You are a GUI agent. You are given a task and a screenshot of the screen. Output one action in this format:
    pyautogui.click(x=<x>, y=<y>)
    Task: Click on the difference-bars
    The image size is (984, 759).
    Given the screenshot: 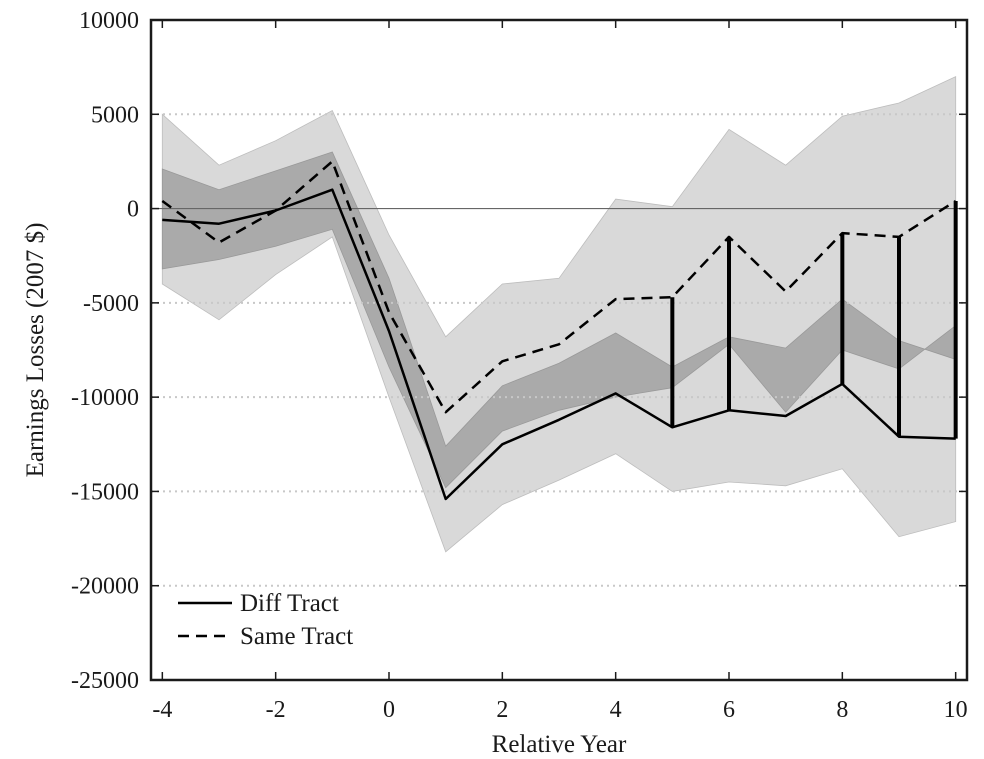 What is the action you would take?
    pyautogui.click(x=814, y=320)
    